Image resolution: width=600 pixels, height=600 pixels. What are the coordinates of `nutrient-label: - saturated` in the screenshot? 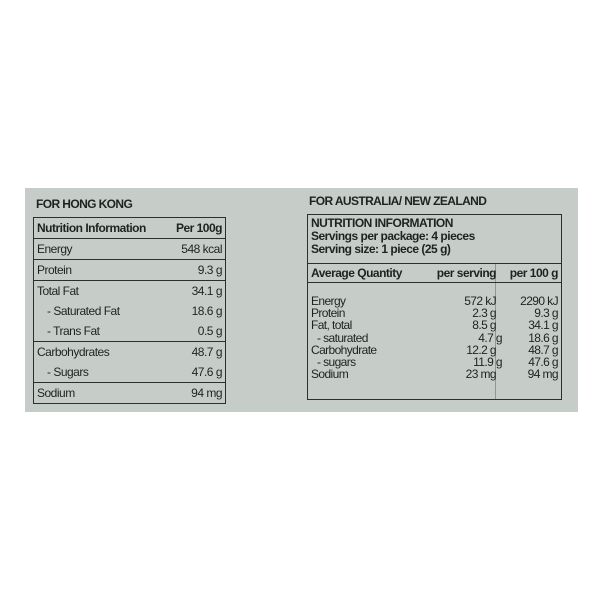 It's located at (342, 337).